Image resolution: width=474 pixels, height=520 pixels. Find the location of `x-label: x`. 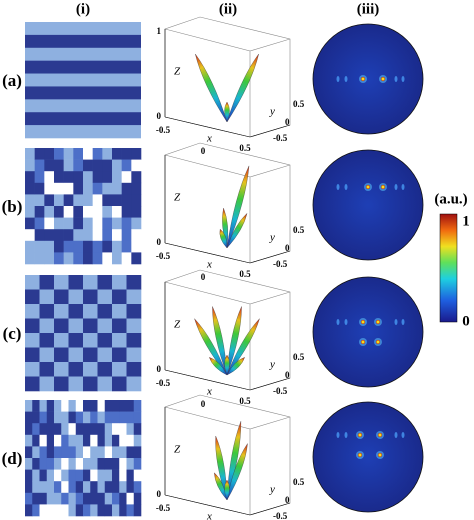

x-label: x is located at coordinates (209, 515).